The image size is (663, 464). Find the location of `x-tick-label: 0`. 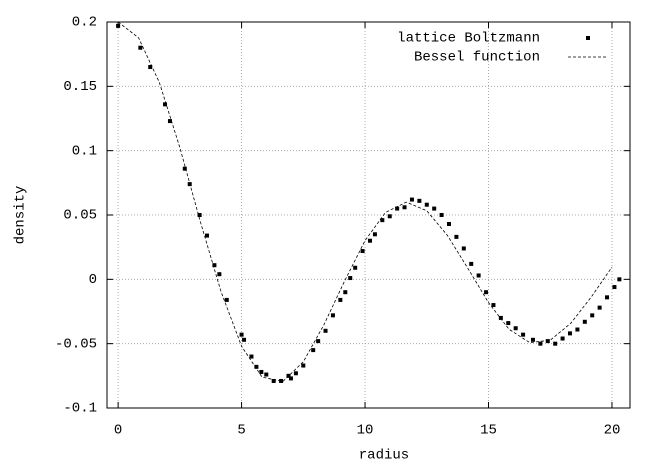

x-tick-label: 0 is located at coordinates (118, 431).